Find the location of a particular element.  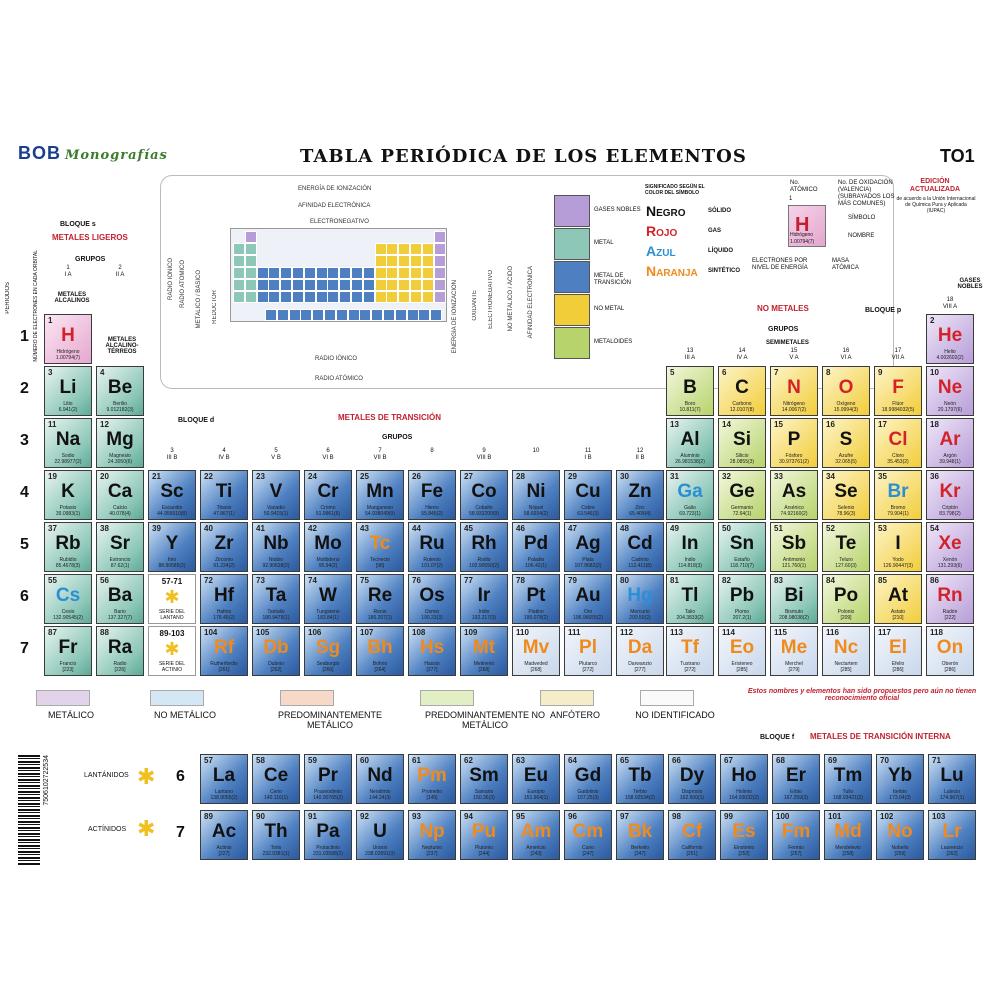

element-cell-tf: 113 Tf Tustrano [272] is located at coordinates (690, 651).